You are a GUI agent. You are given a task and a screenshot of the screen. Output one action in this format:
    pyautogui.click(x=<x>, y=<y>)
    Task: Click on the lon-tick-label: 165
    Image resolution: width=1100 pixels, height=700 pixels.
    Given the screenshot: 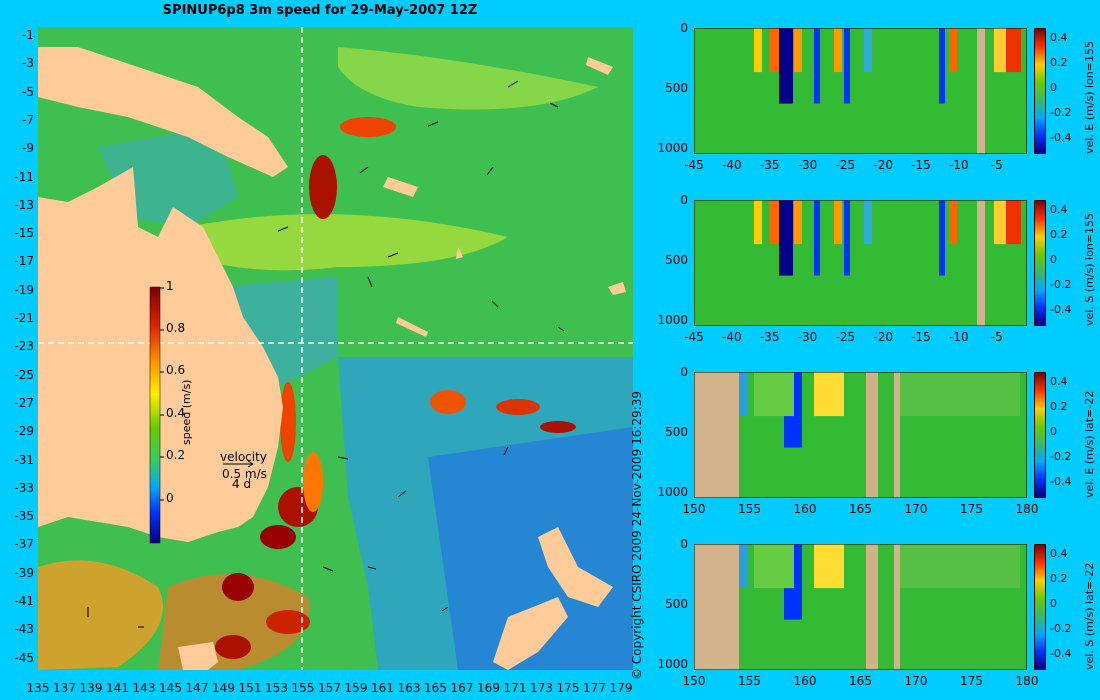 What is the action you would take?
    pyautogui.click(x=435, y=688)
    